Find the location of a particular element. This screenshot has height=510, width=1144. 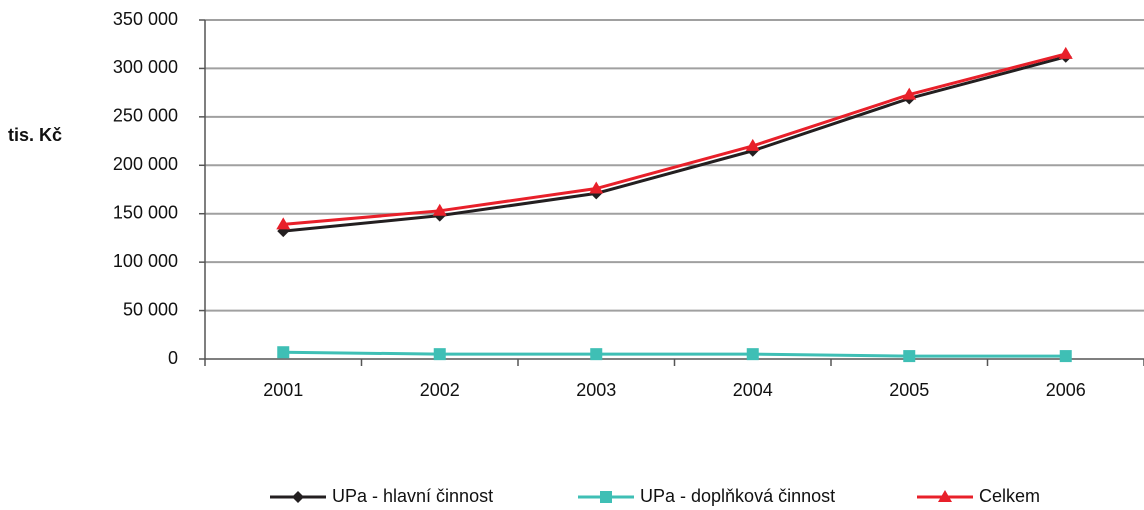

y-tick-label: 300 000 is located at coordinates (145, 67).